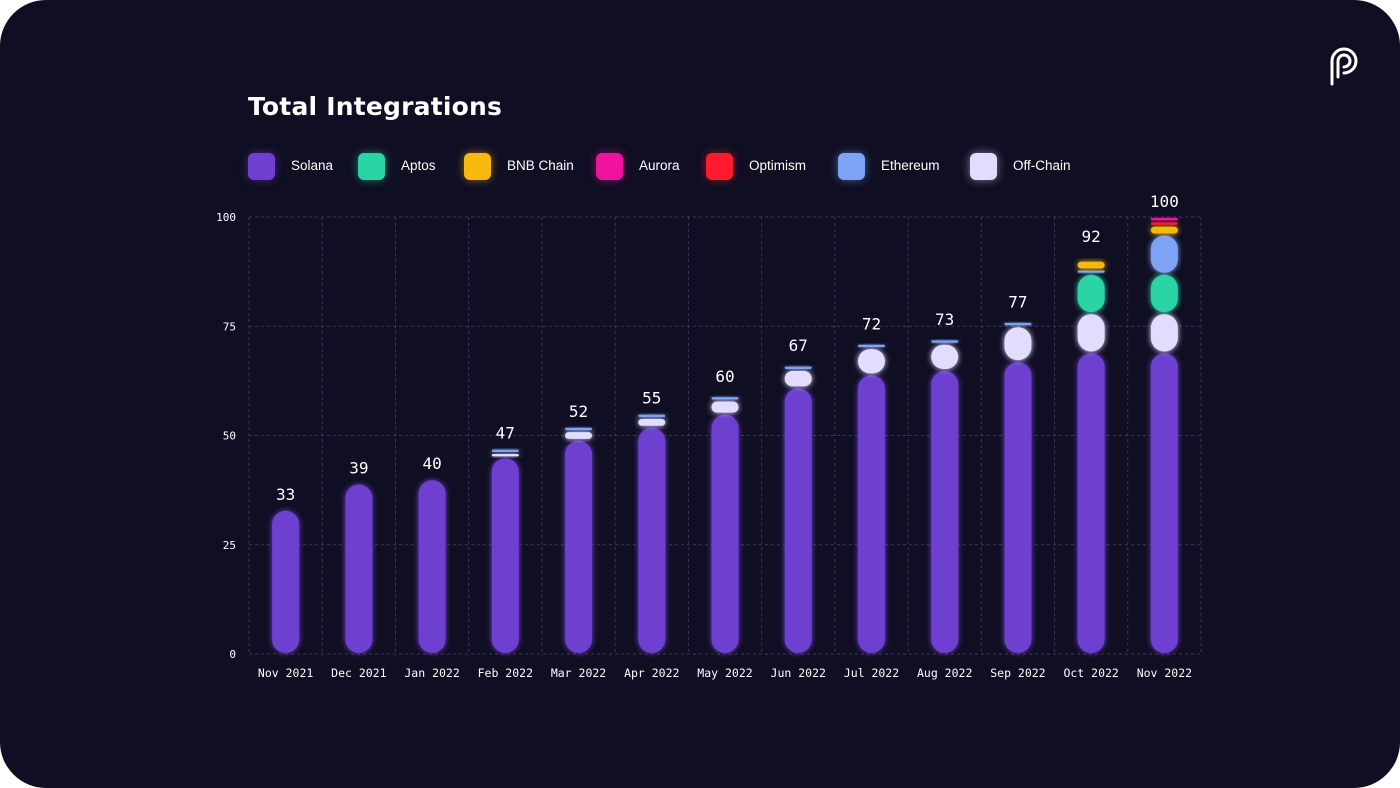  What do you see at coordinates (229, 326) in the screenshot?
I see `y-tick-label: 75` at bounding box center [229, 326].